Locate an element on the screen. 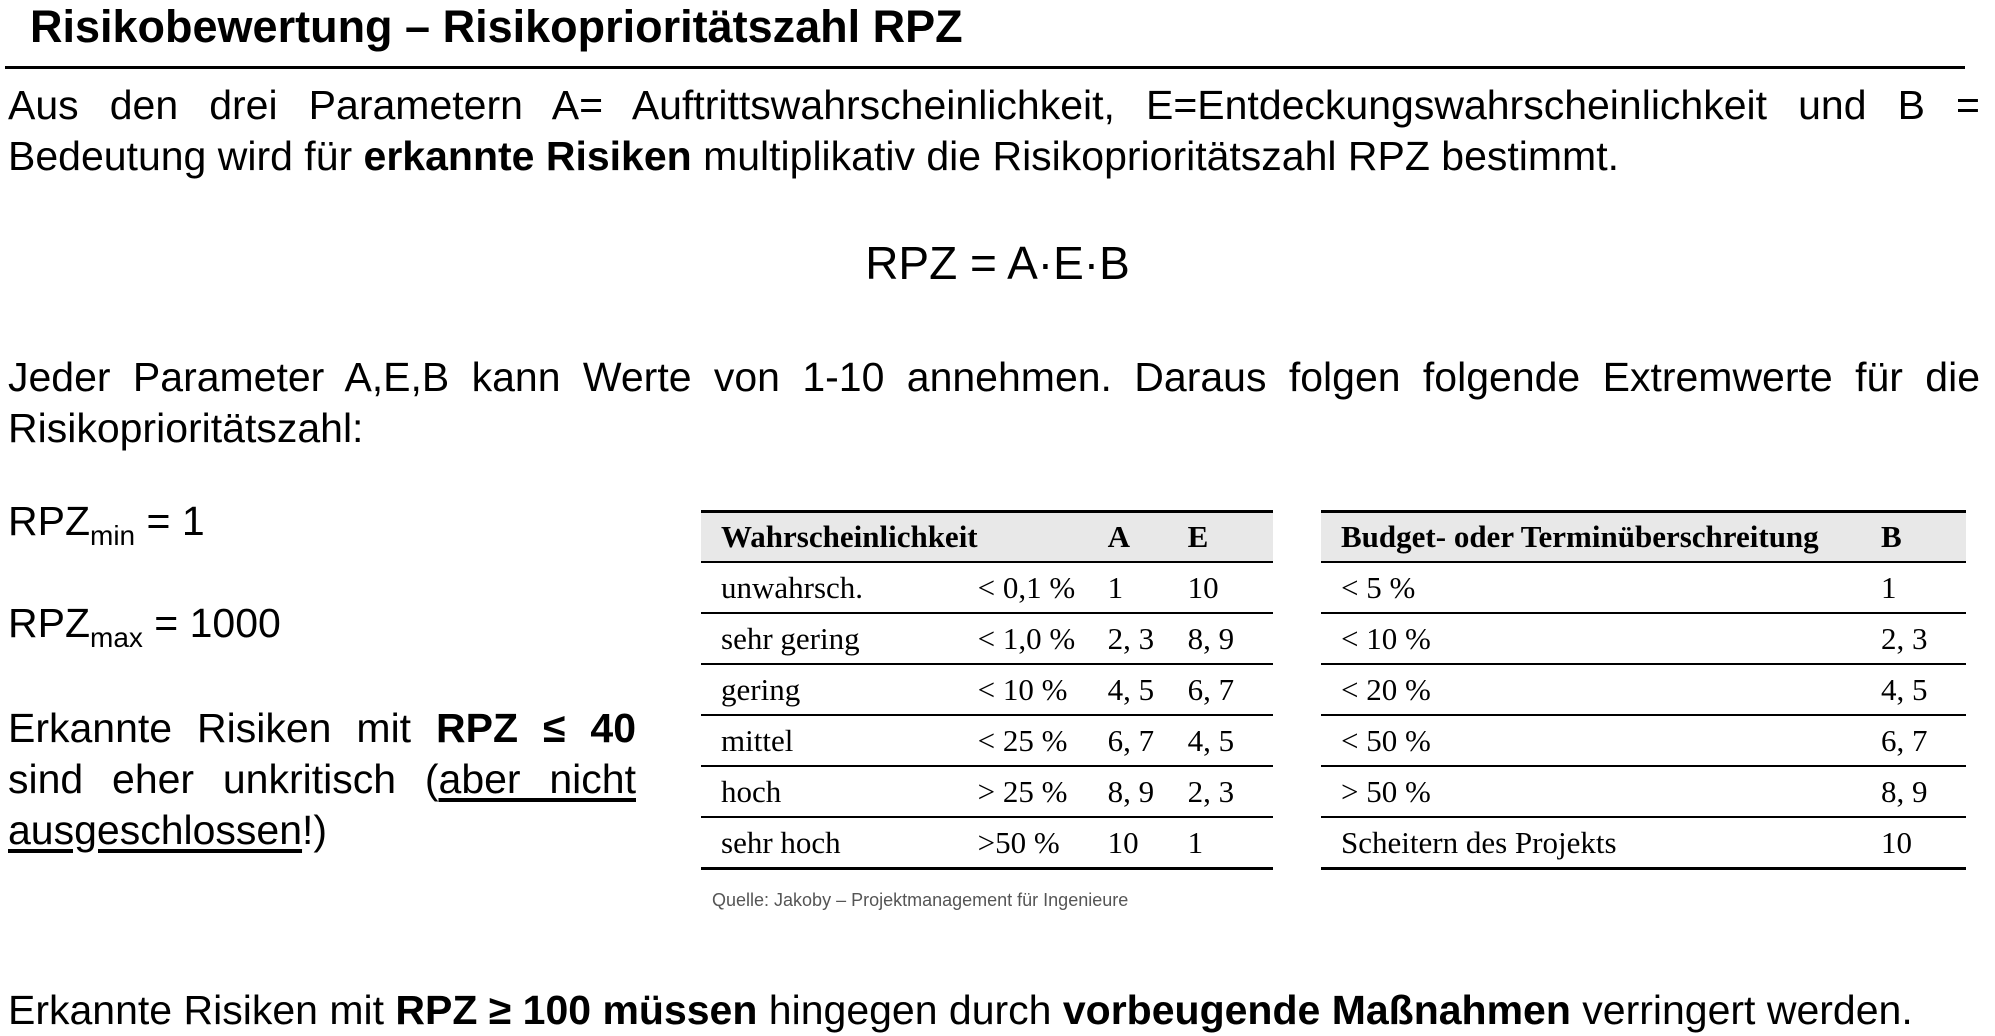 This screenshot has height=1036, width=1995. table-row: unwahrsch. < 0,1 % 1 10 is located at coordinates (987, 588).